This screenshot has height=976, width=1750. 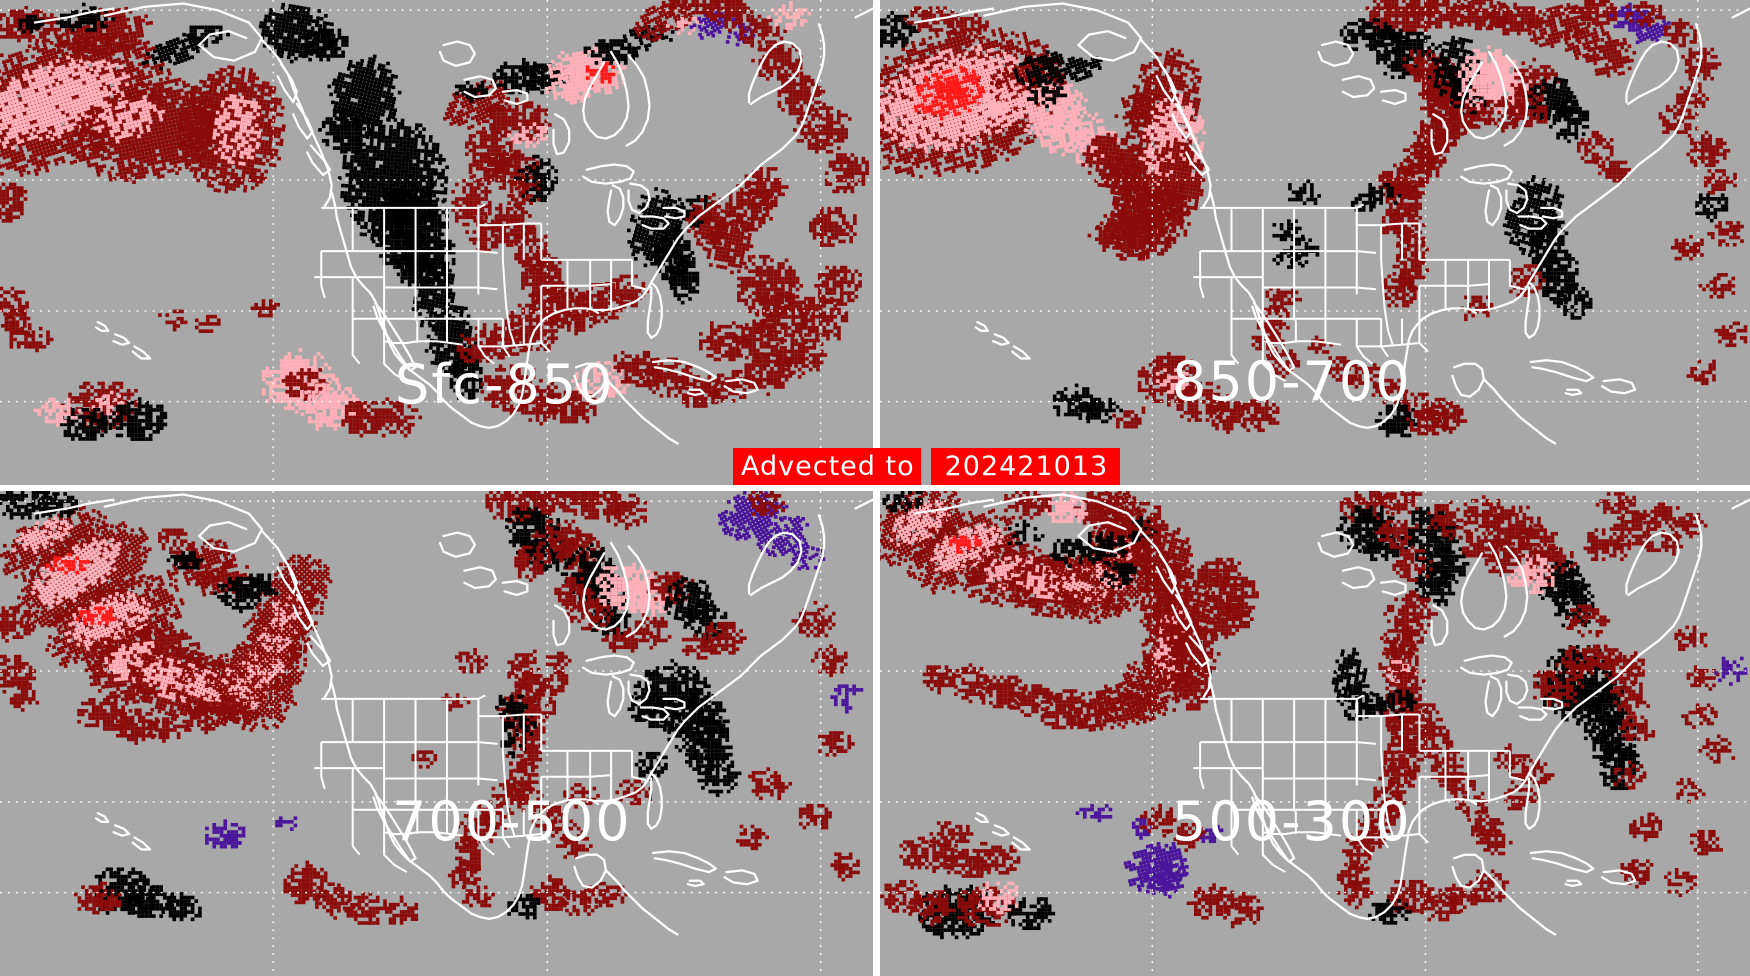 I want to click on advected-to-banner: Advected to 202421013, so click(x=927, y=466).